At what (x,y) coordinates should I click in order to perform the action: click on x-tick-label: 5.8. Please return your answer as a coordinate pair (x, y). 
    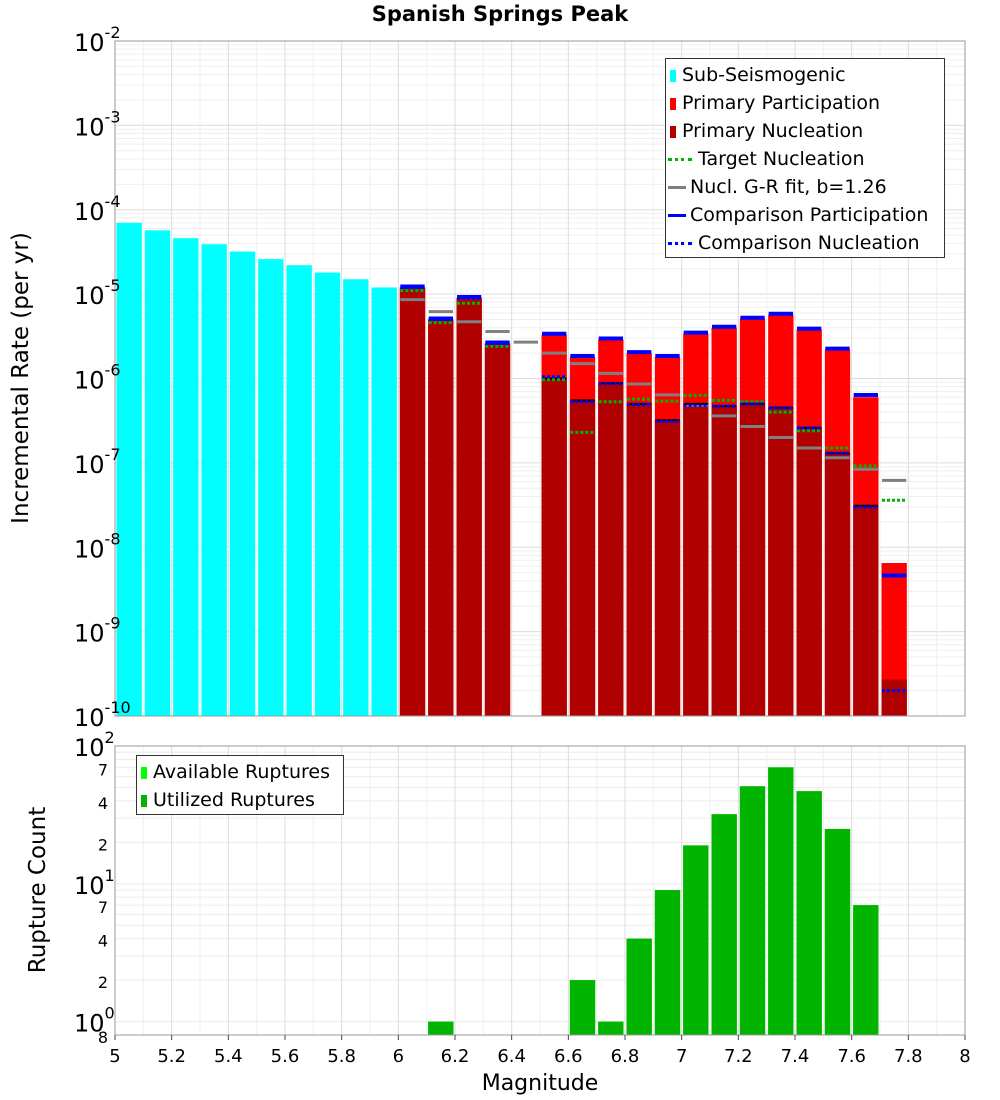
    Looking at the image, I should click on (341, 1056).